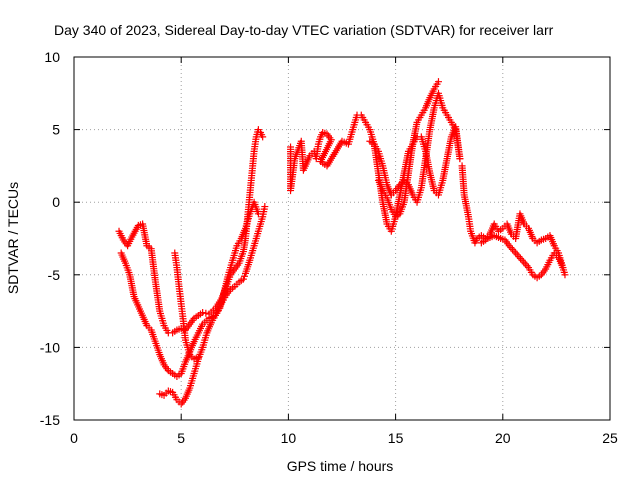 The image size is (640, 480). Describe the element at coordinates (50, 347) in the screenshot. I see `y-tick-label: -10` at that location.